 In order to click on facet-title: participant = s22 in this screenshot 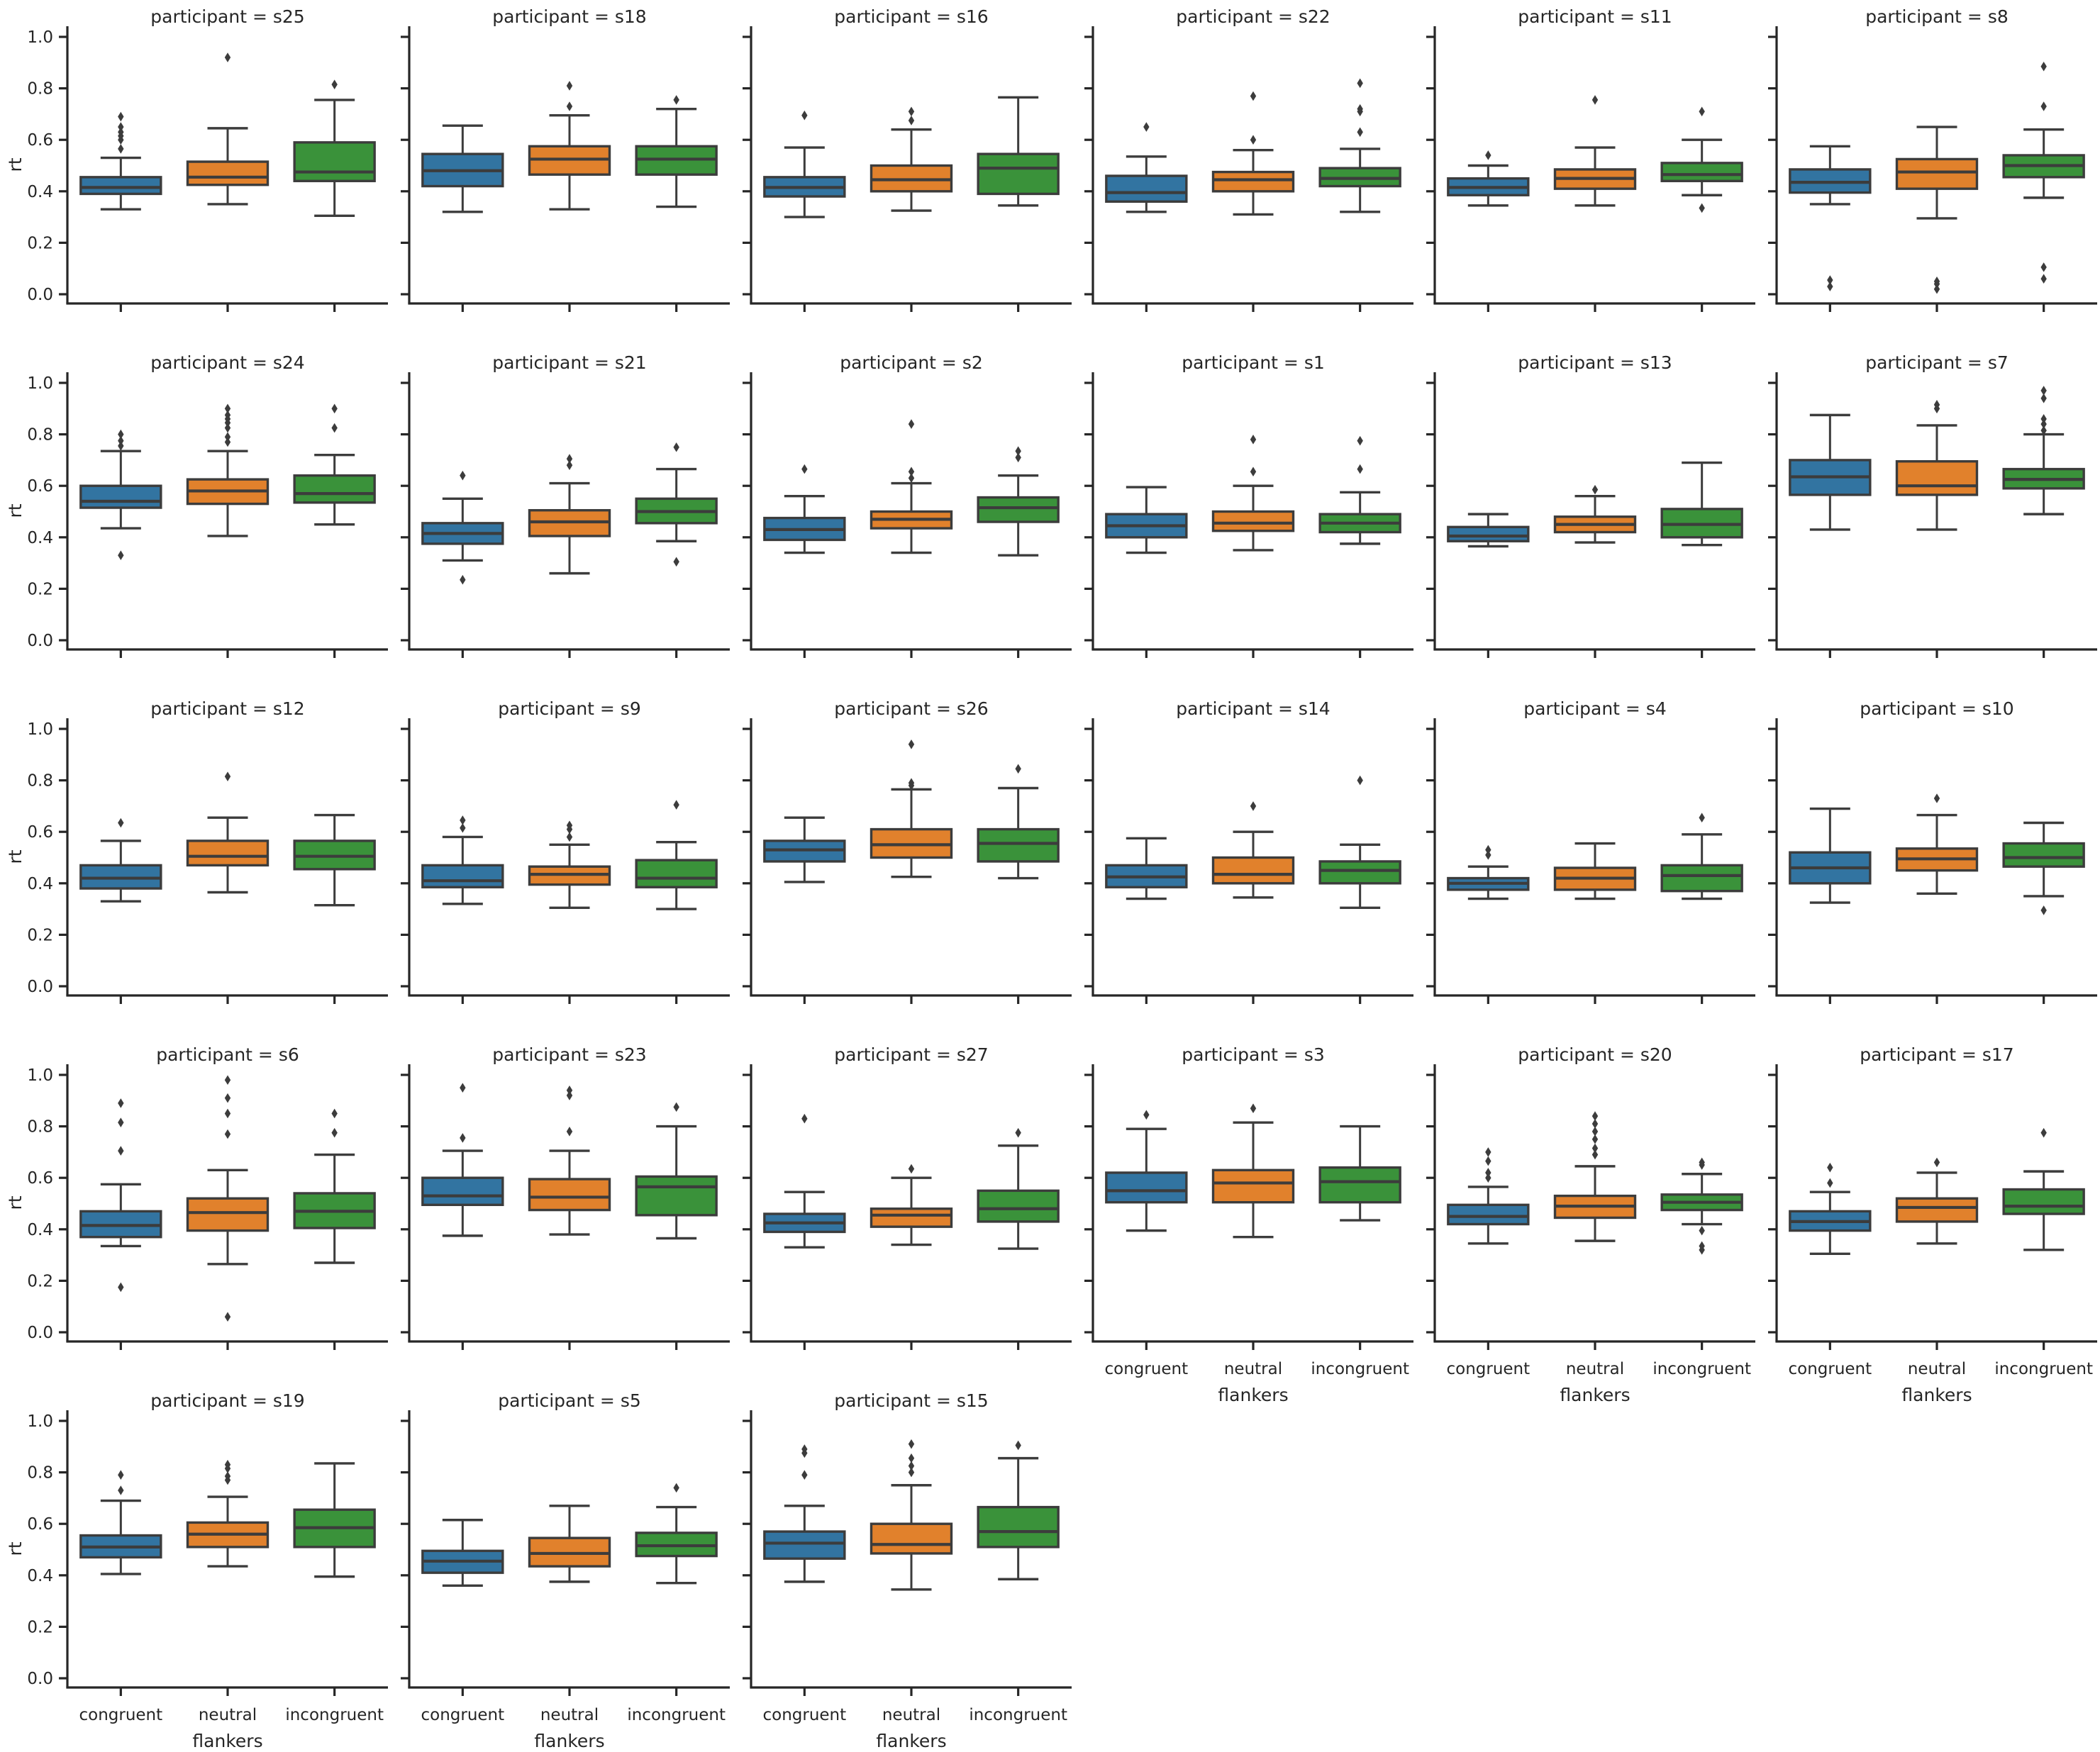, I will do `click(1253, 16)`.